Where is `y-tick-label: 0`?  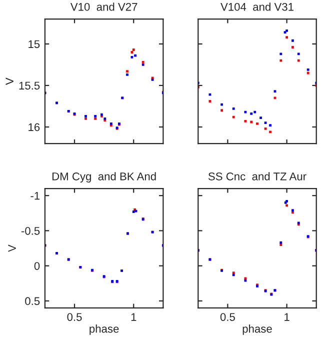 y-tick-label: 0 is located at coordinates (37, 266).